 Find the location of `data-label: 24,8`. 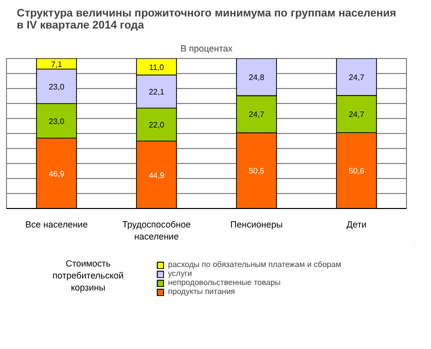

data-label: 24,8 is located at coordinates (256, 77).